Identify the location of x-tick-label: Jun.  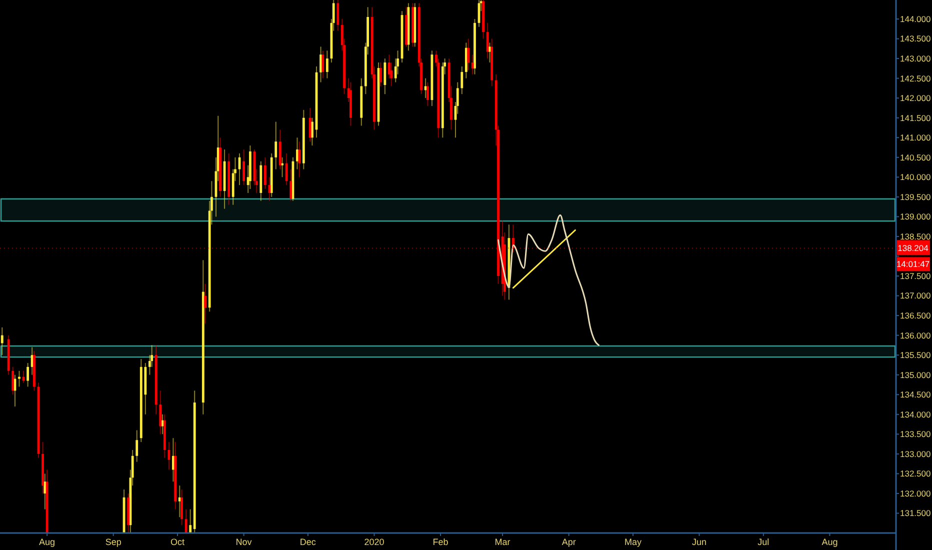
(699, 542).